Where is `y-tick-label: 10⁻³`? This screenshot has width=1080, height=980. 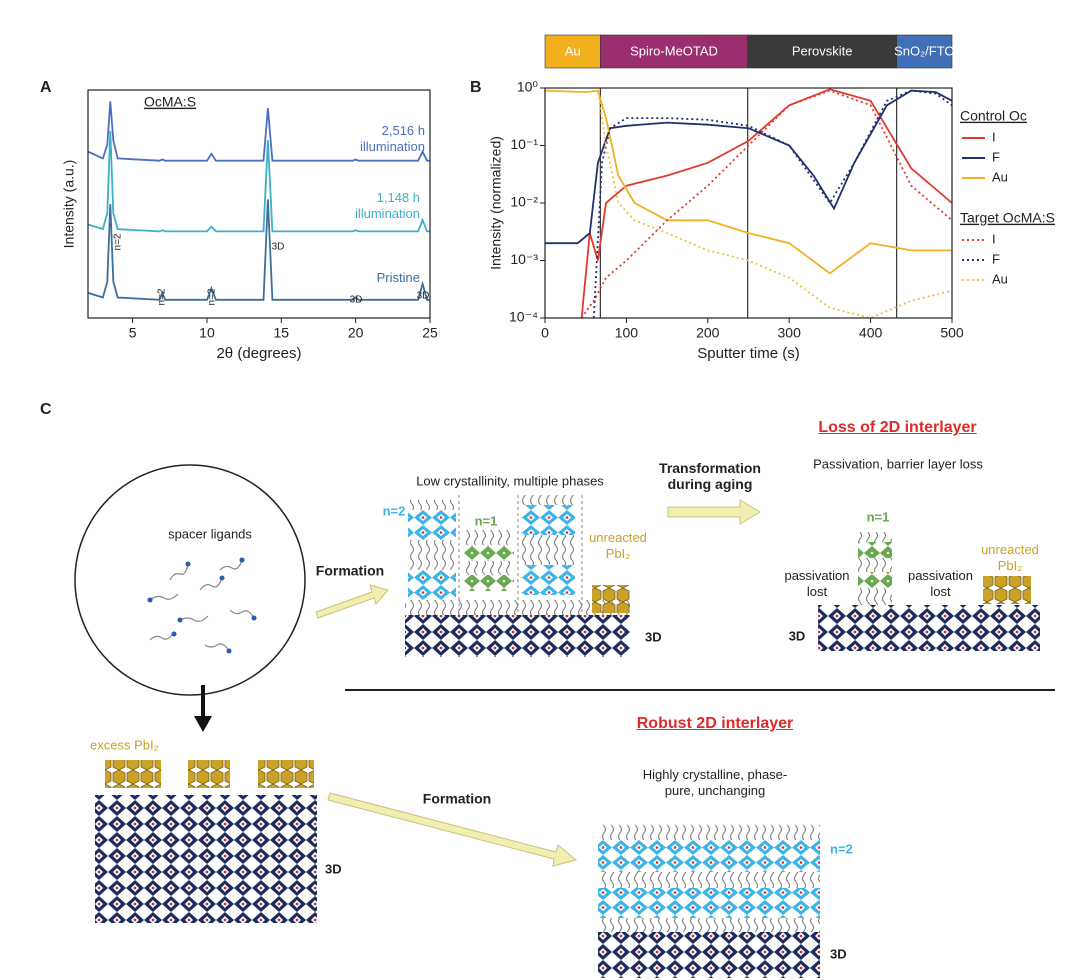
y-tick-label: 10⁻³ is located at coordinates (524, 259).